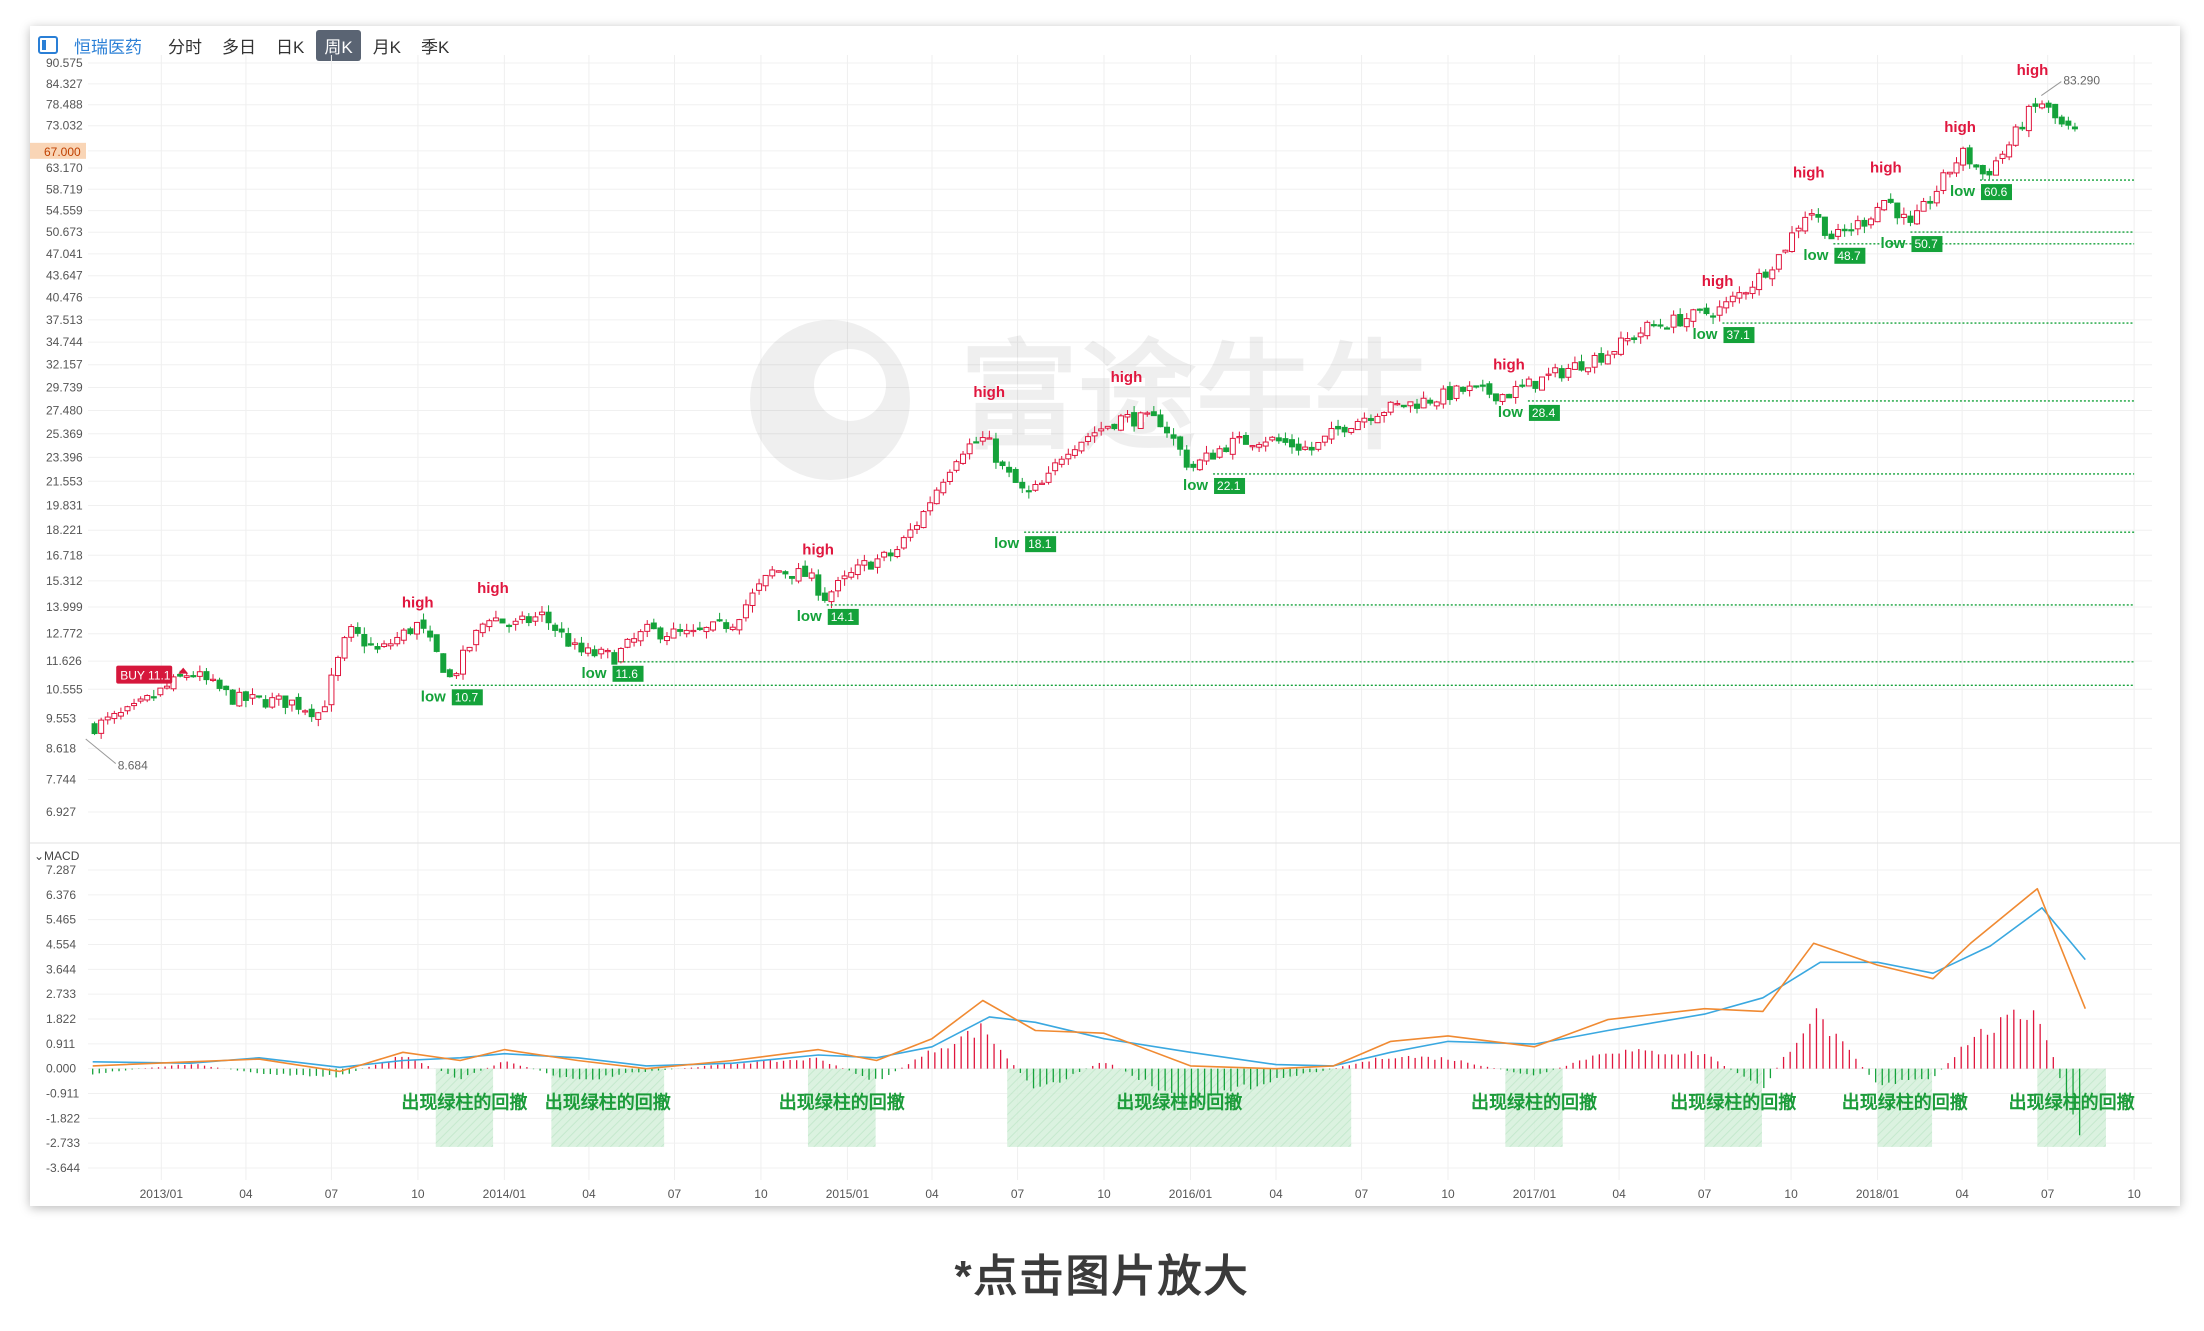  I want to click on y-tick-label: 37.513, so click(64, 320).